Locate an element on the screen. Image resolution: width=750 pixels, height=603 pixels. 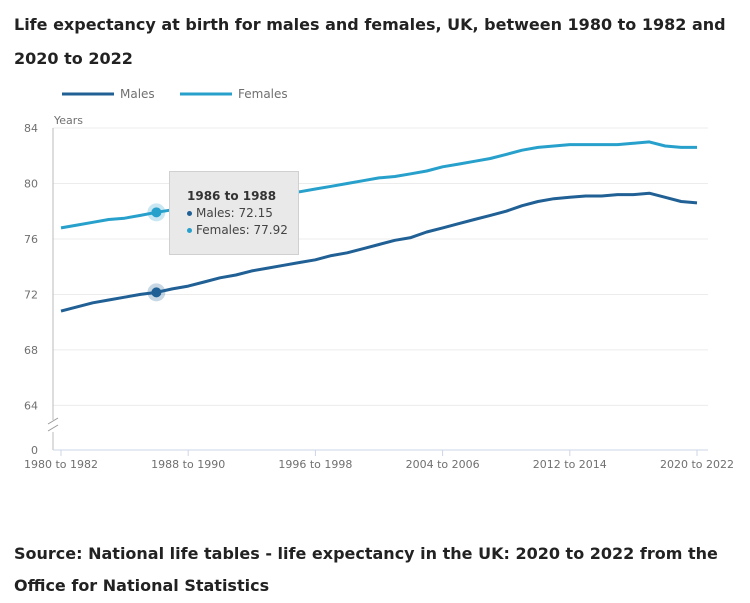
x-tick-label: 2012 to 2014 is located at coordinates (570, 464).